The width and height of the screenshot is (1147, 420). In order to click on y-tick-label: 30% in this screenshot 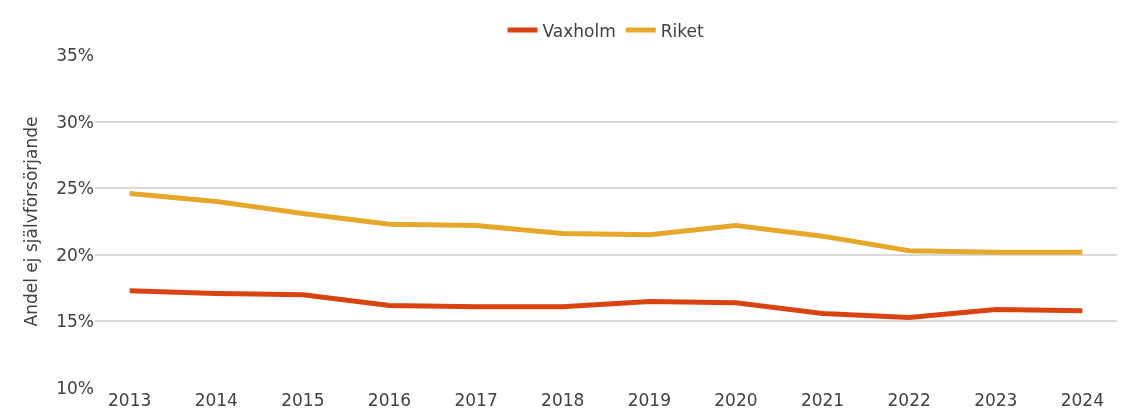, I will do `click(75, 121)`.